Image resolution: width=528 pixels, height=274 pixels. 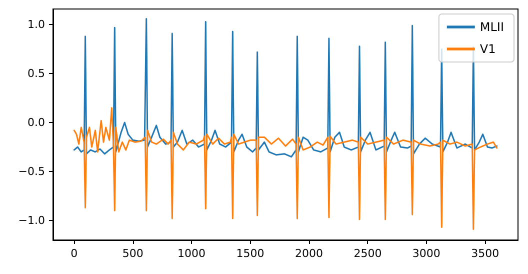 I want to click on y-tick-label: 1.0, so click(x=36, y=25).